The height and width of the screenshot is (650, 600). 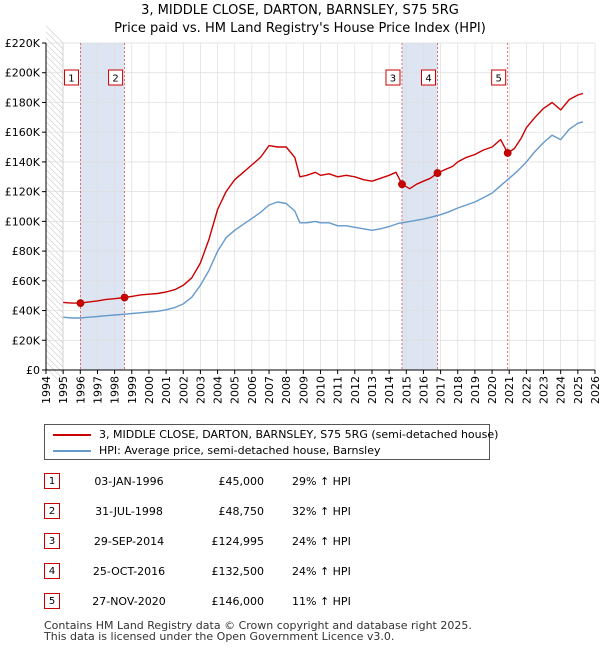 I want to click on x-tick-label: 1999, so click(x=132, y=390).